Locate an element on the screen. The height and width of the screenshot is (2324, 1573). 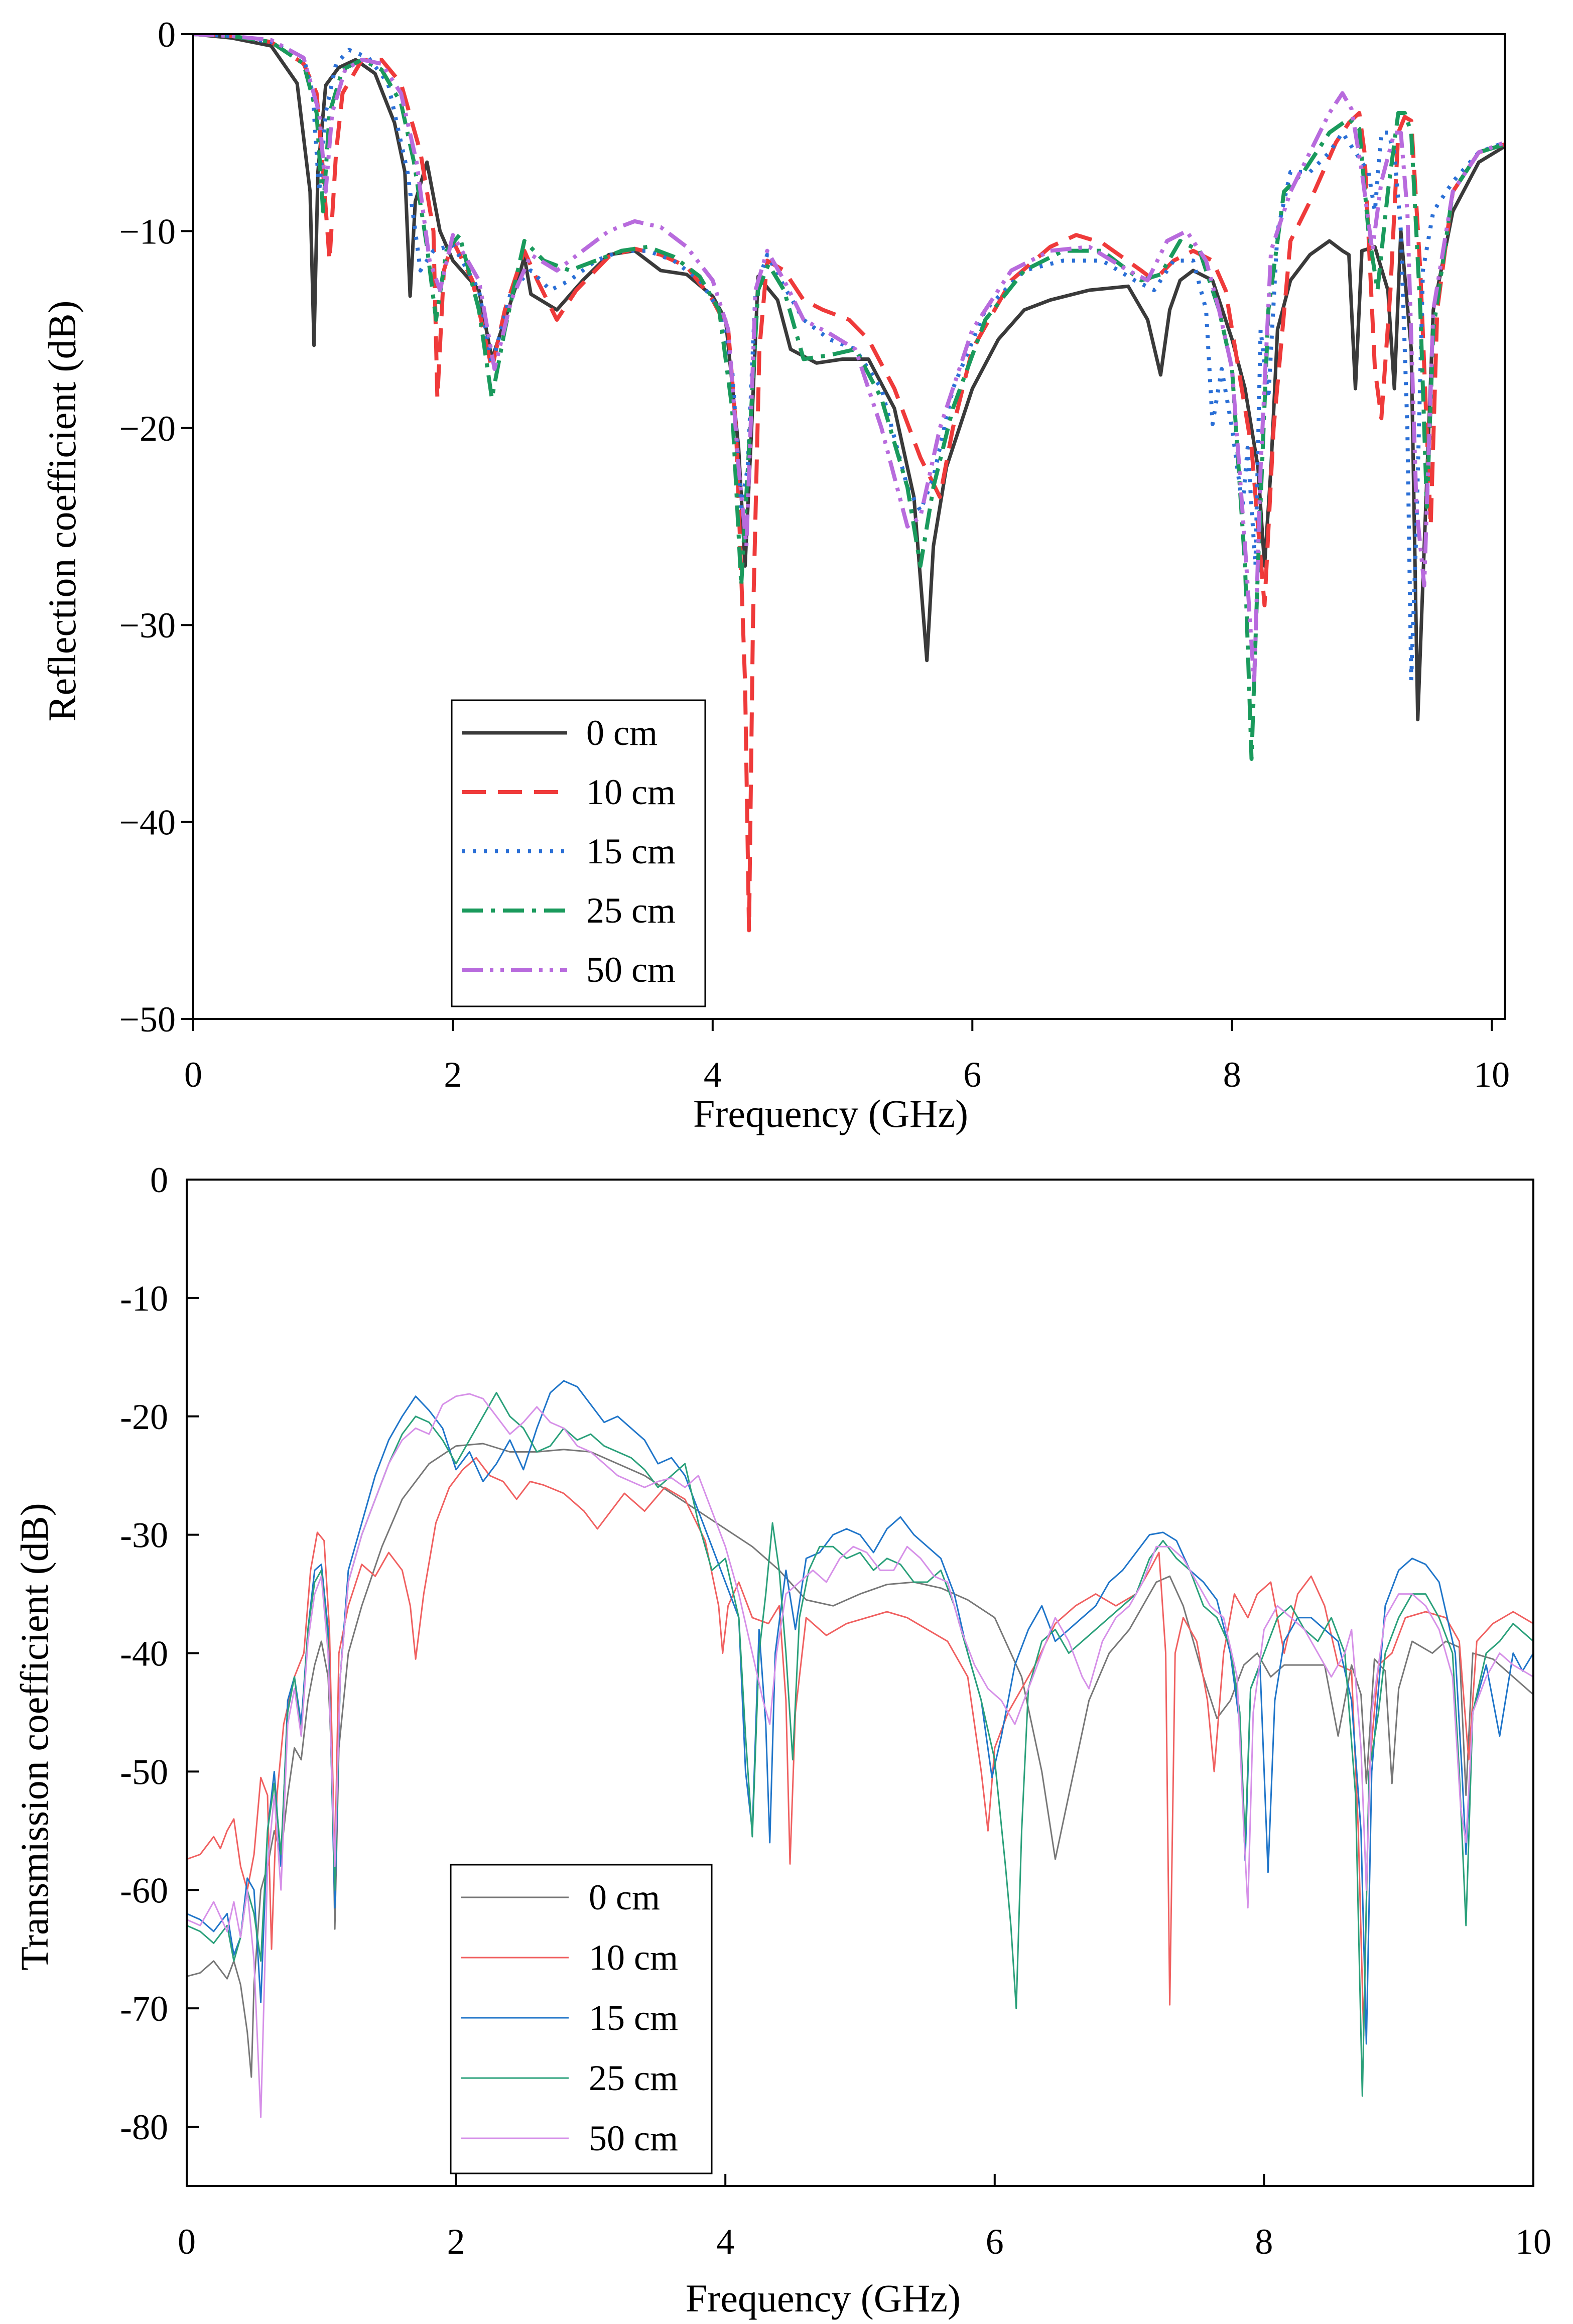
transmission-y-axis-label: Transmission coefficient (dB) is located at coordinates (34, 1737).